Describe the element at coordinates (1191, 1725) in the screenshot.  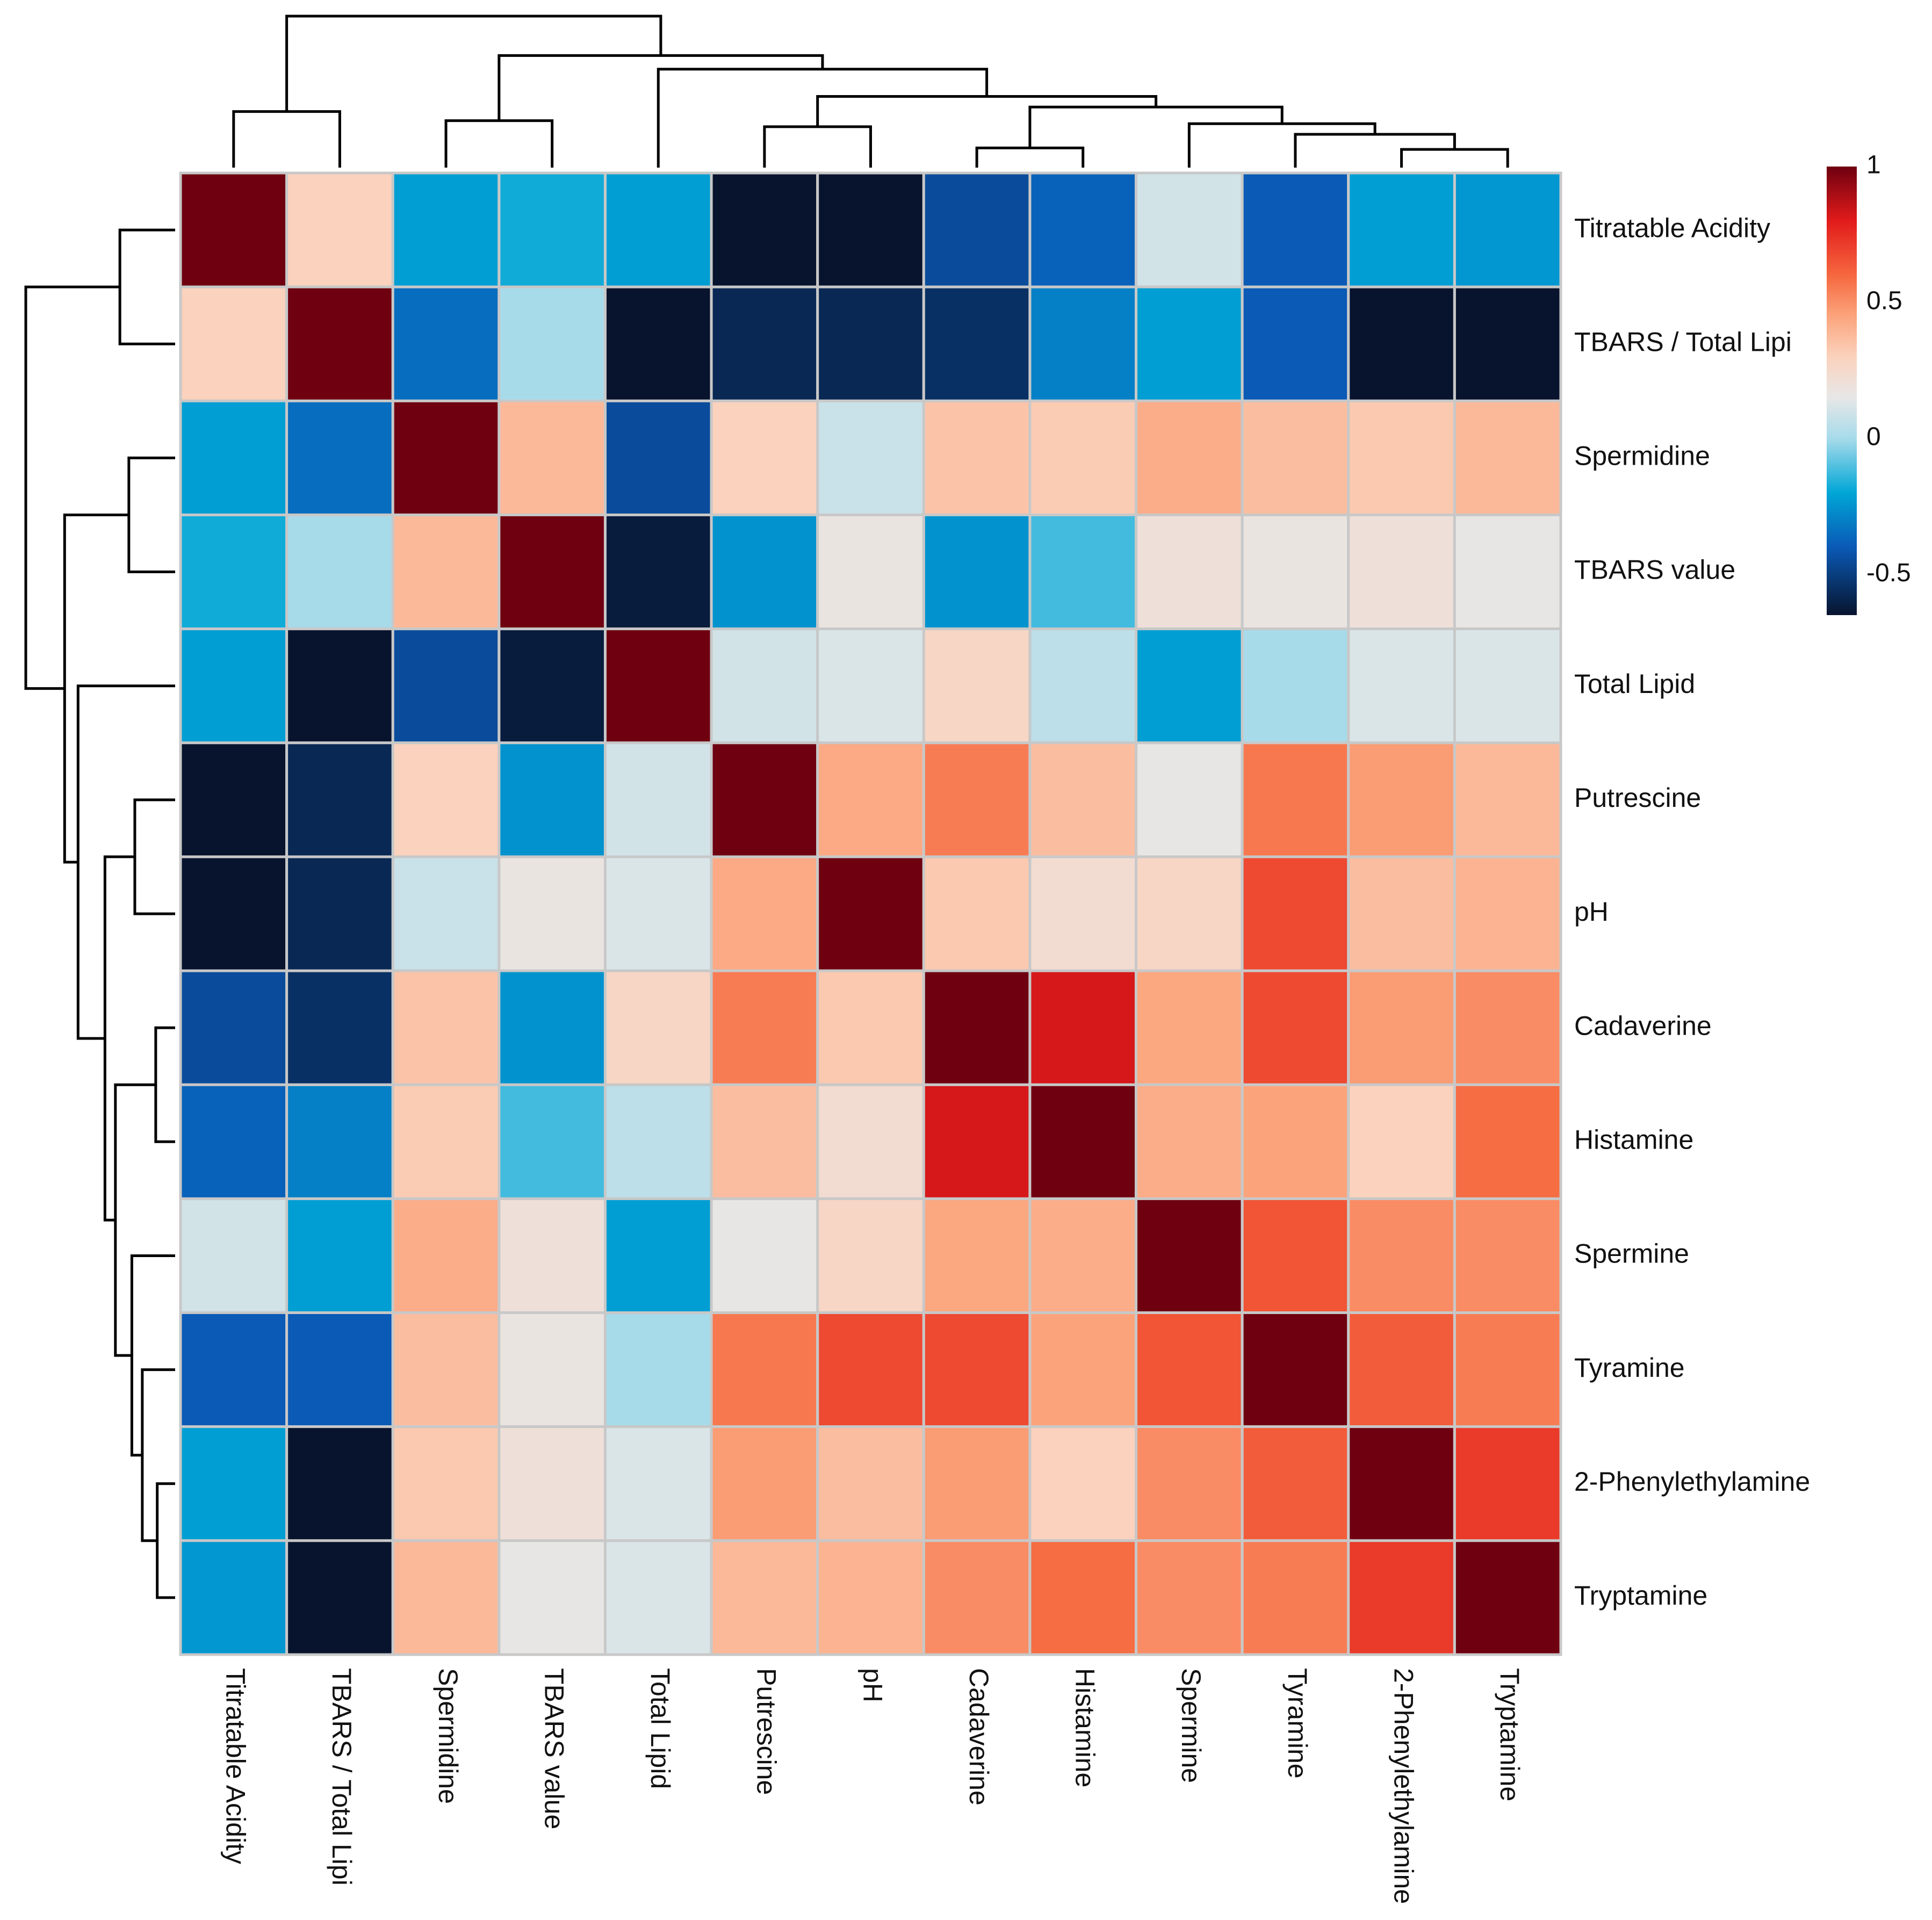
I see `column-label: Spermine` at that location.